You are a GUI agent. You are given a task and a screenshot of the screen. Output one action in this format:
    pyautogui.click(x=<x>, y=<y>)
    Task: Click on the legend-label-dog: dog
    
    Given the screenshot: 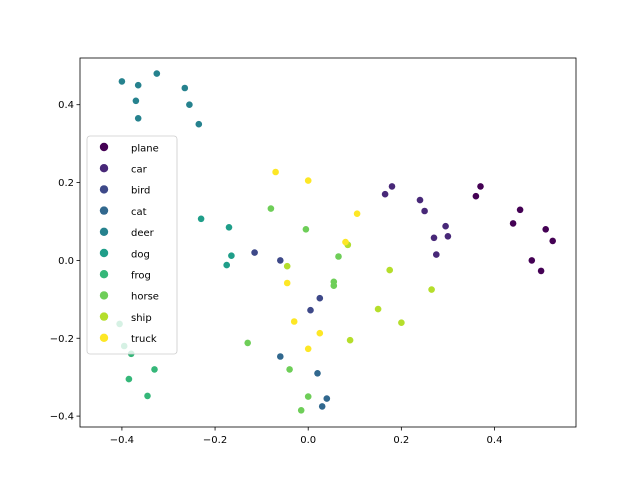 What is the action you would take?
    pyautogui.click(x=140, y=254)
    